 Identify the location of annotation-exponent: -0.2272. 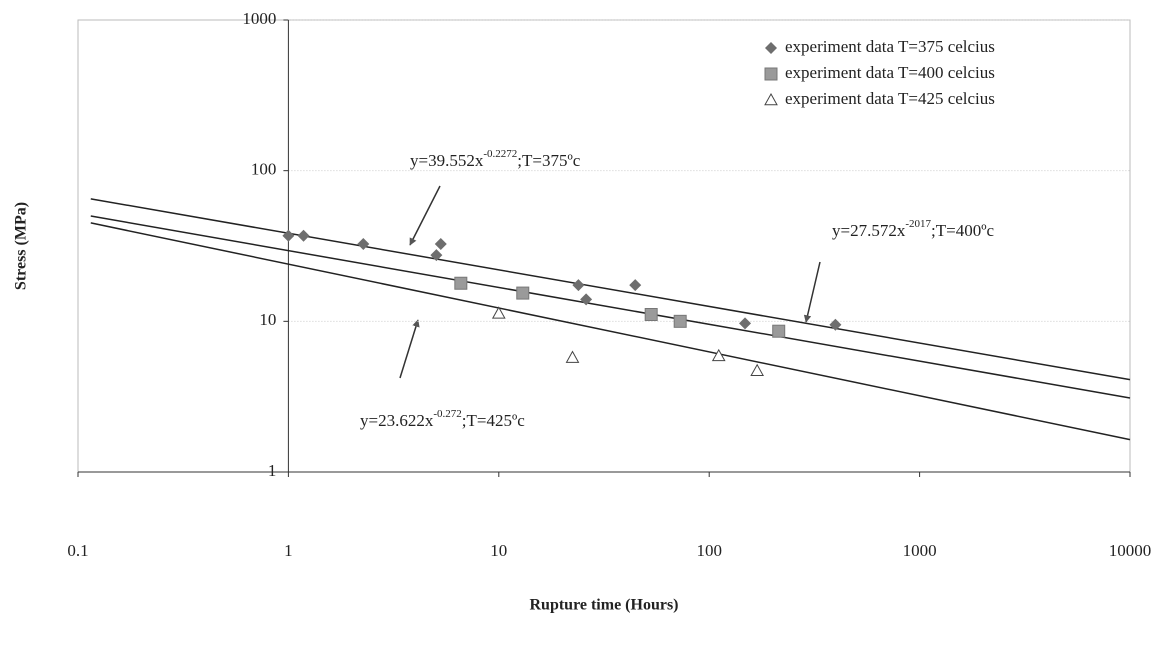
(500, 154).